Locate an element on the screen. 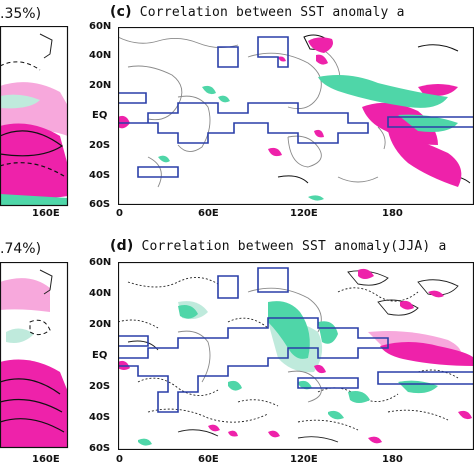 This screenshot has height=474, width=474. panel-d-lon-label: 0 is located at coordinates (119, 459).